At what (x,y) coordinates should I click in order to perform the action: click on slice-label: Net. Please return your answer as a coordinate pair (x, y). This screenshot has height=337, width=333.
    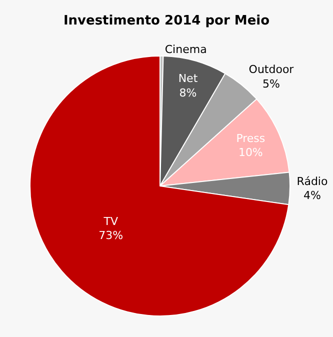
    Looking at the image, I should click on (188, 79).